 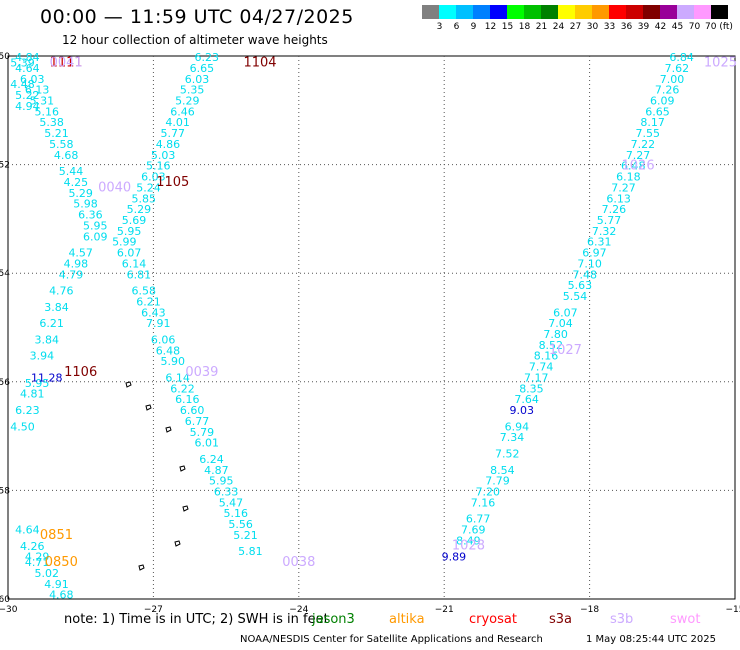 I want to click on wave-height-value: 6.48, so click(x=168, y=350).